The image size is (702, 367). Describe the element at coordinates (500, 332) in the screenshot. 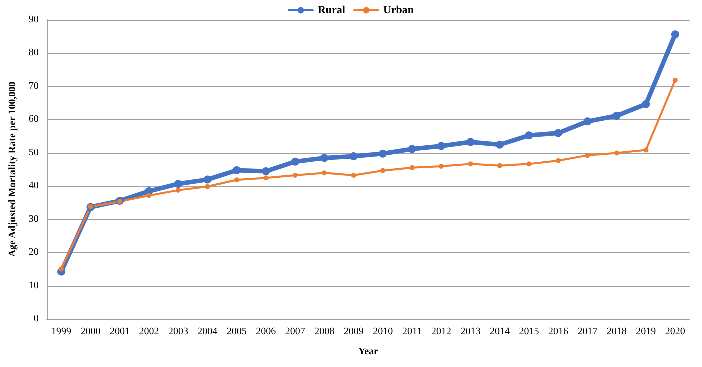

I see `x-tick-label: 2014` at that location.